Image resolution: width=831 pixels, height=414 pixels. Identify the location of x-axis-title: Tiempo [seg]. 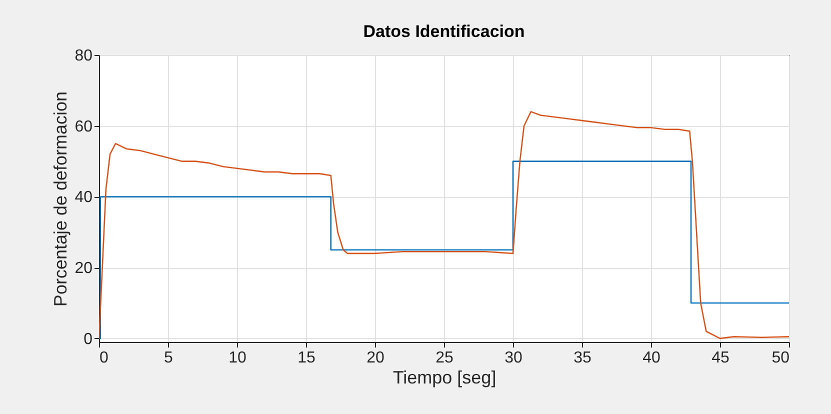
(444, 378).